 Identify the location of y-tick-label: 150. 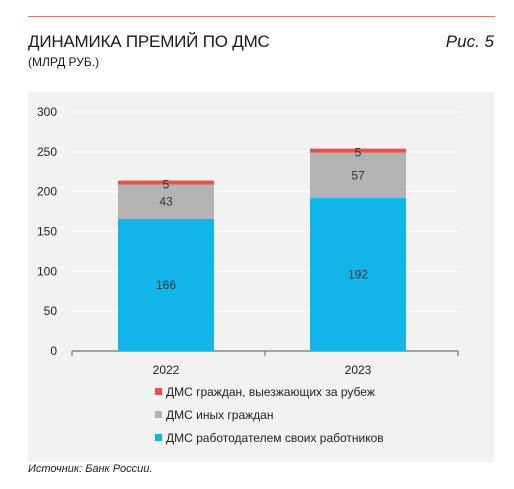
(47, 232).